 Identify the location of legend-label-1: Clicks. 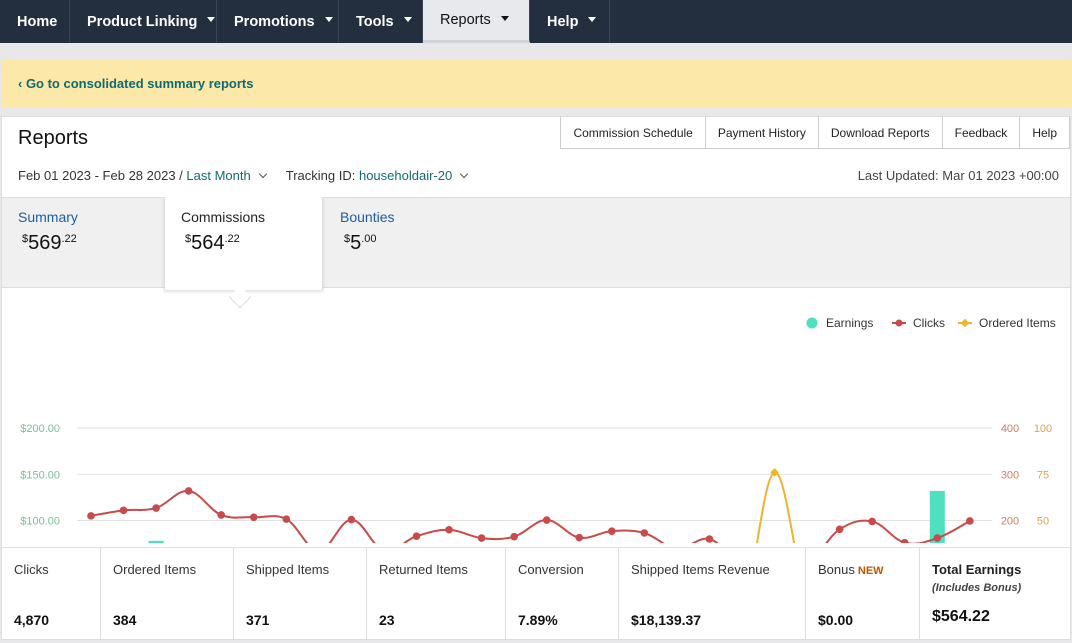
(929, 323).